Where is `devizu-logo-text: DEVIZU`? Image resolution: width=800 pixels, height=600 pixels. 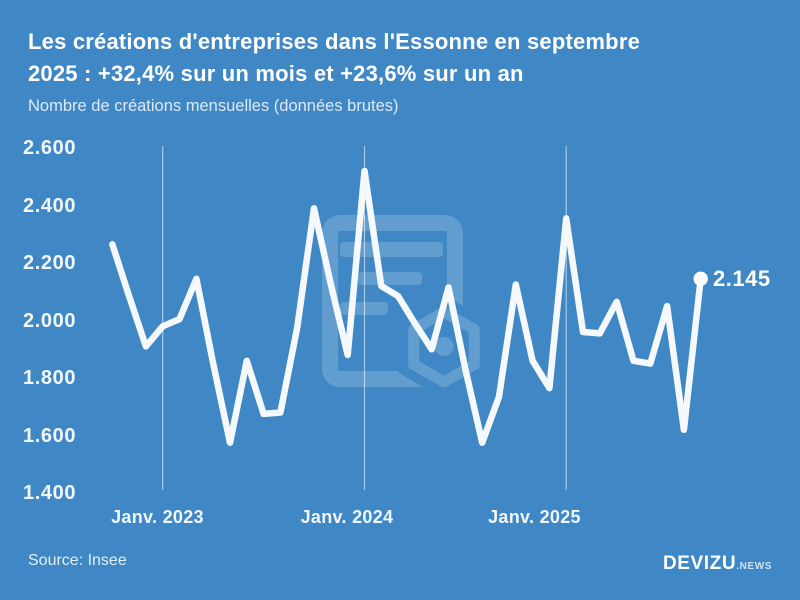
devizu-logo-text: DEVIZU is located at coordinates (699, 563).